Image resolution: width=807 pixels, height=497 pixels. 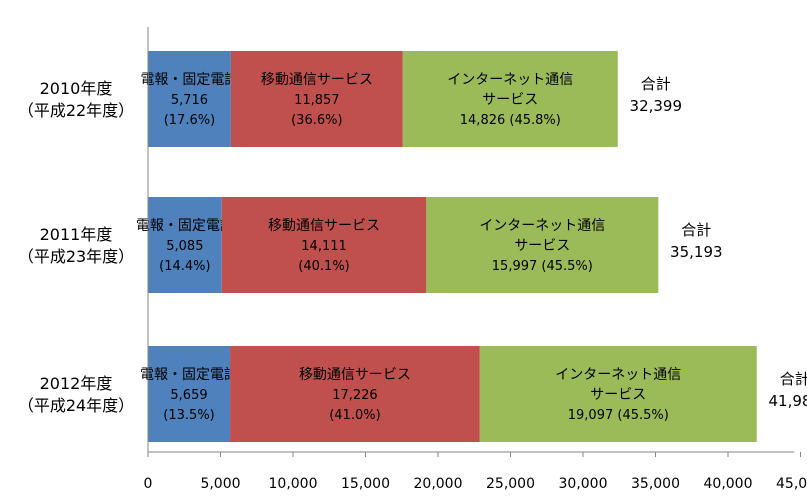 I want to click on data-label-s1-c0-l1: 11,857, so click(x=317, y=100).